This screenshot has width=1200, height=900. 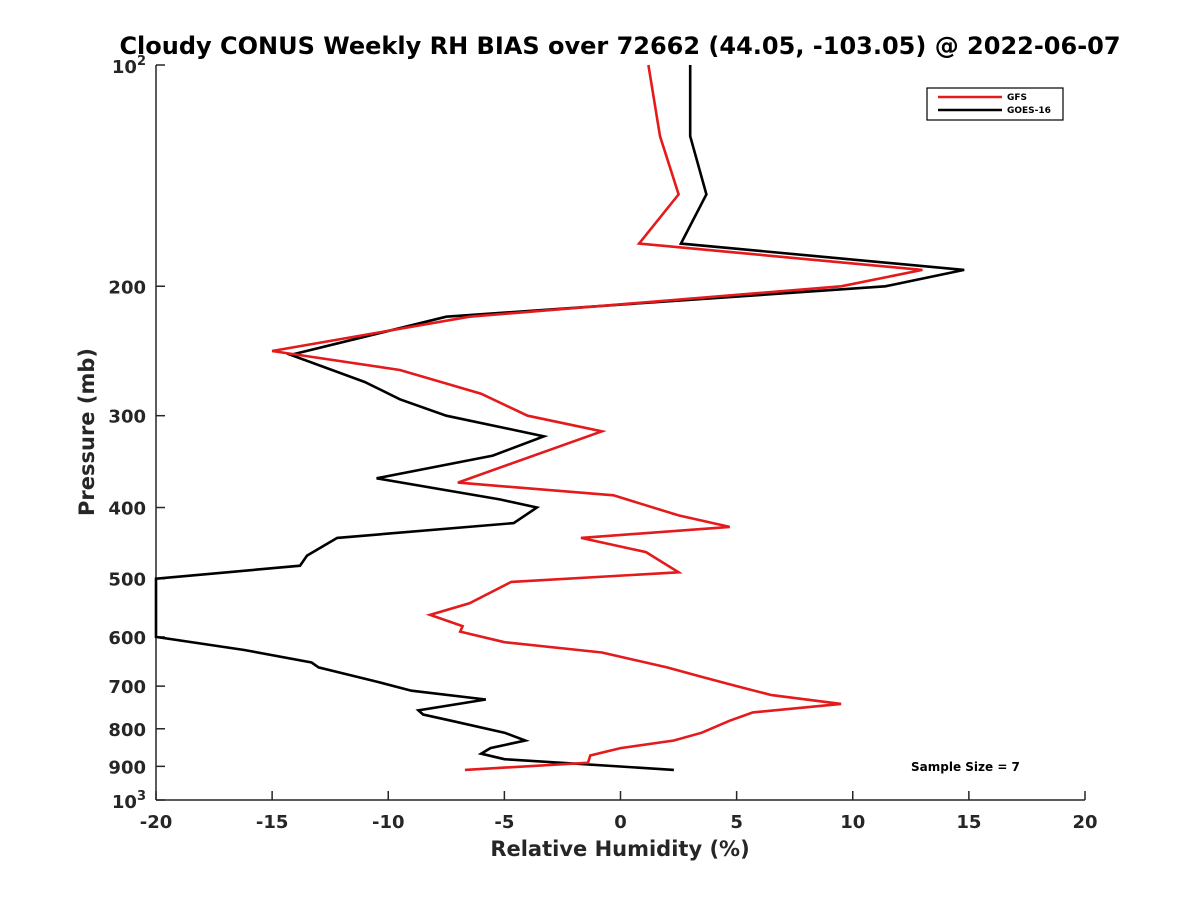 I want to click on y-axis-label: Pressure (mb), so click(x=87, y=432).